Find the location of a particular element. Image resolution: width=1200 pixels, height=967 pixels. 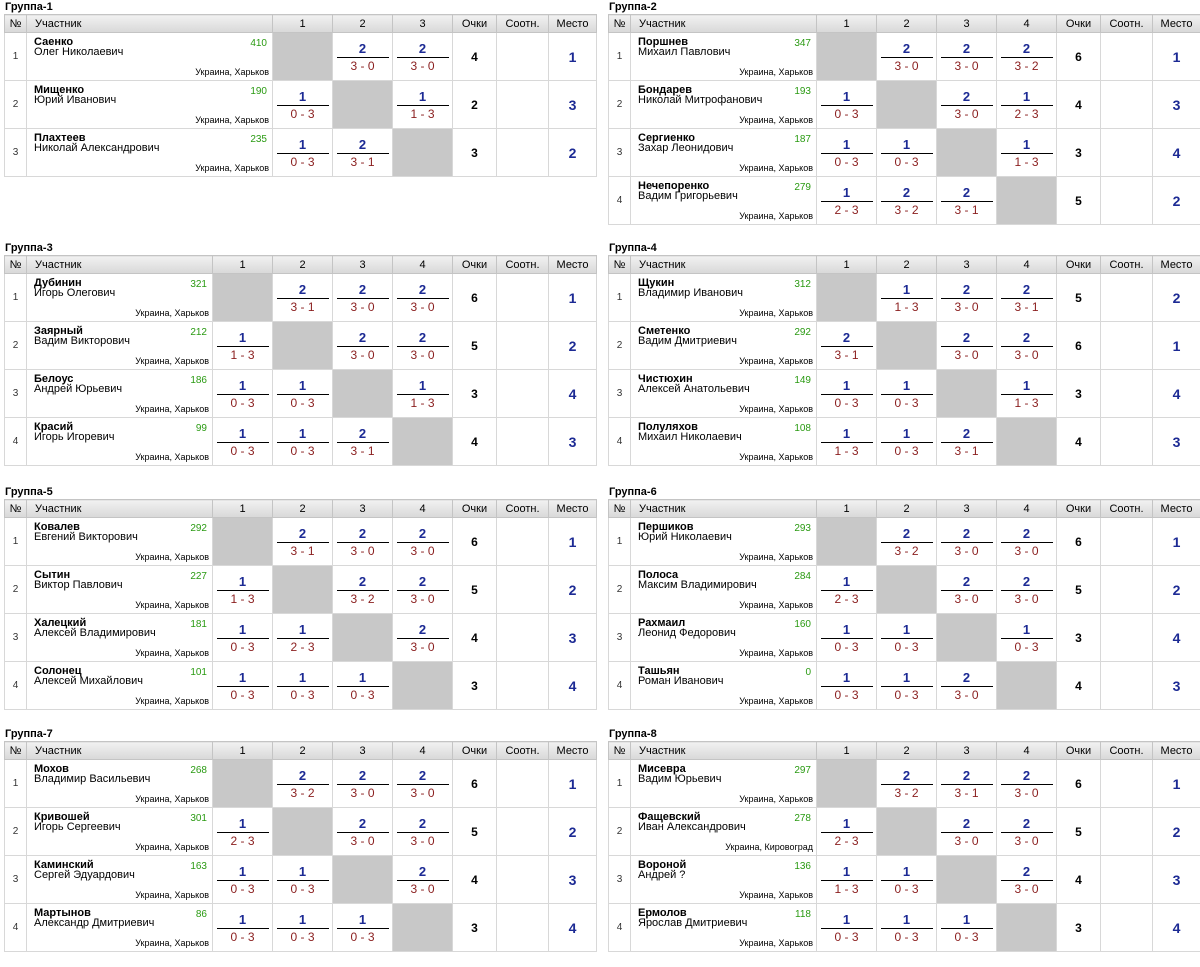

points-cell: 4 is located at coordinates (1078, 685).